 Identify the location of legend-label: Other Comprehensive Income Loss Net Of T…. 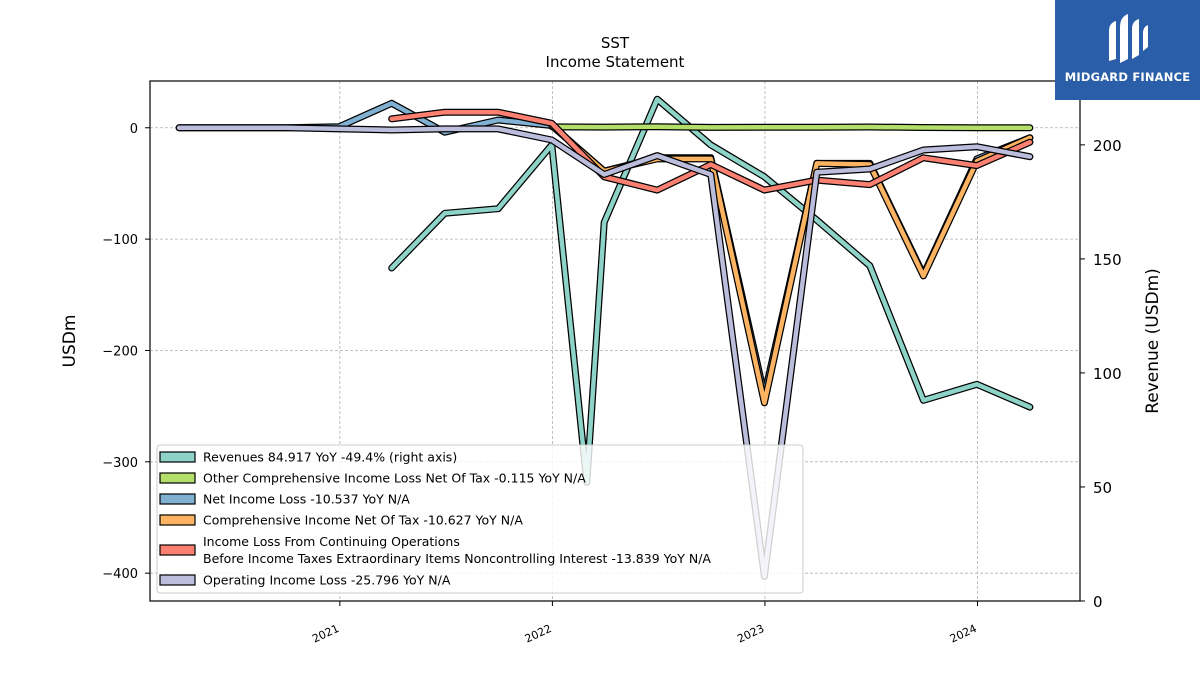
(394, 478).